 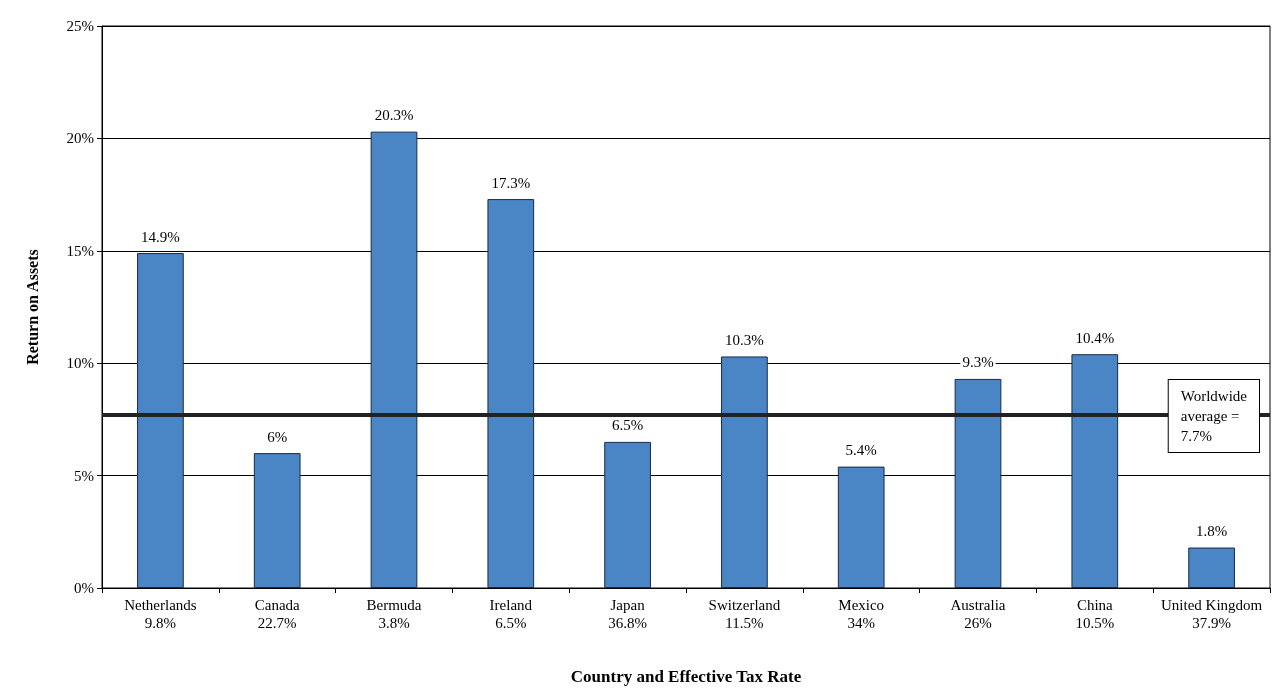 What do you see at coordinates (84, 588) in the screenshot?
I see `y-tick-label: 0%` at bounding box center [84, 588].